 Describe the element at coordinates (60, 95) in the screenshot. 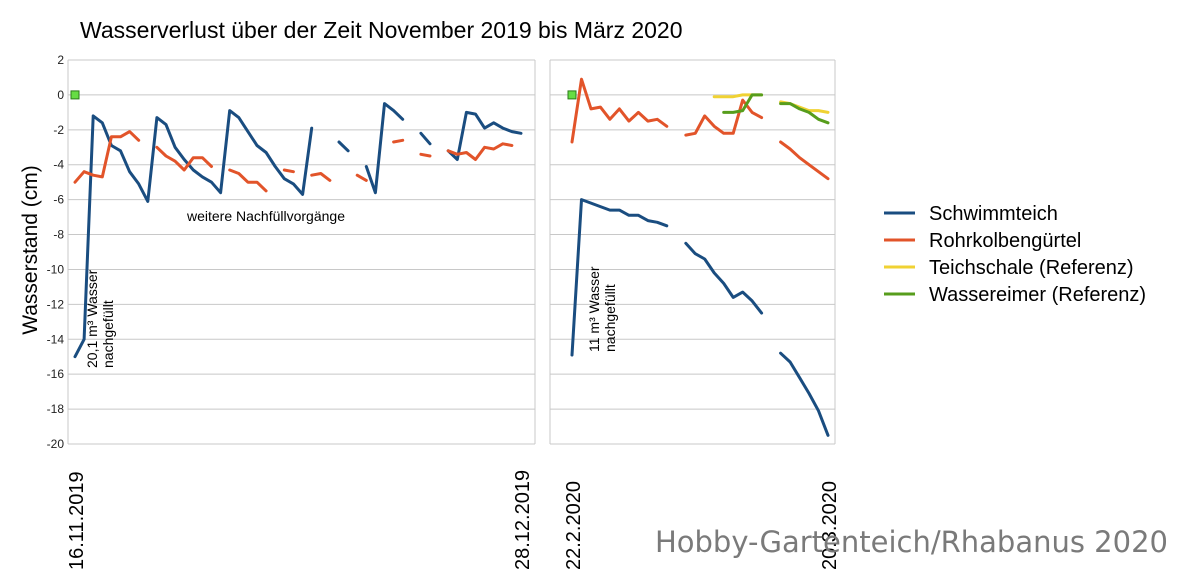

I see `y-tick-label: 0` at that location.